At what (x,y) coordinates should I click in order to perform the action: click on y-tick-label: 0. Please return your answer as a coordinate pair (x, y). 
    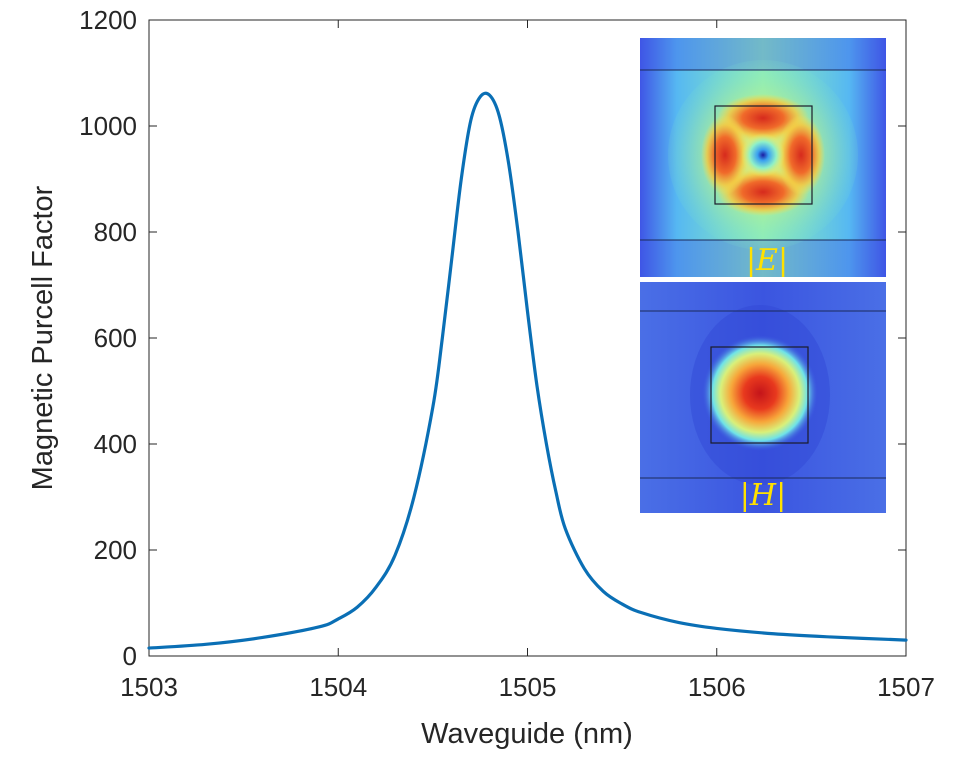
    Looking at the image, I should click on (130, 656).